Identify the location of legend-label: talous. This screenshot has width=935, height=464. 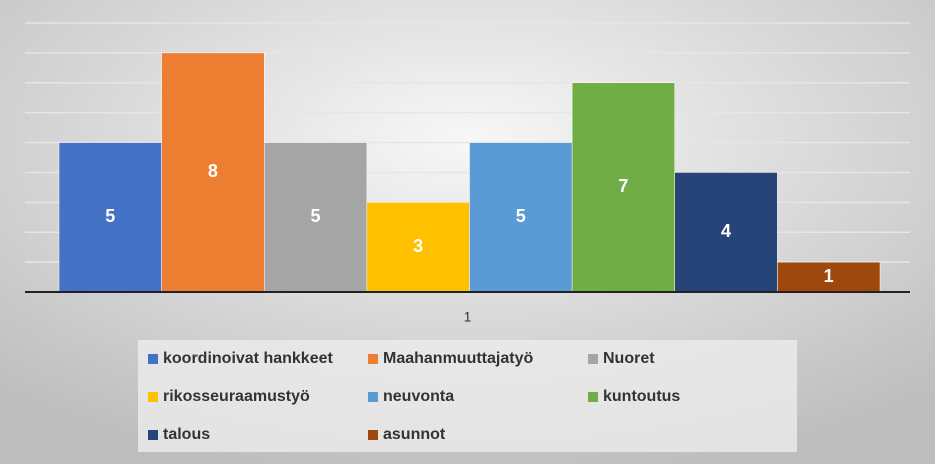
(186, 434).